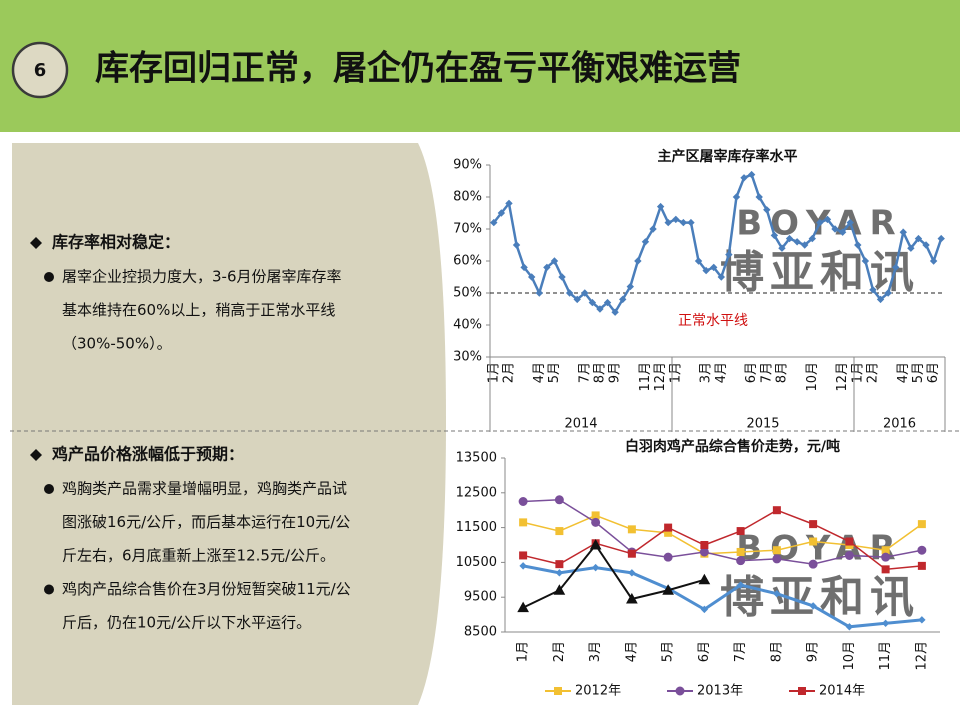 The height and width of the screenshot is (720, 960). Describe the element at coordinates (117, 344) in the screenshot. I see `bullet-text: （30%-50%）。` at that location.